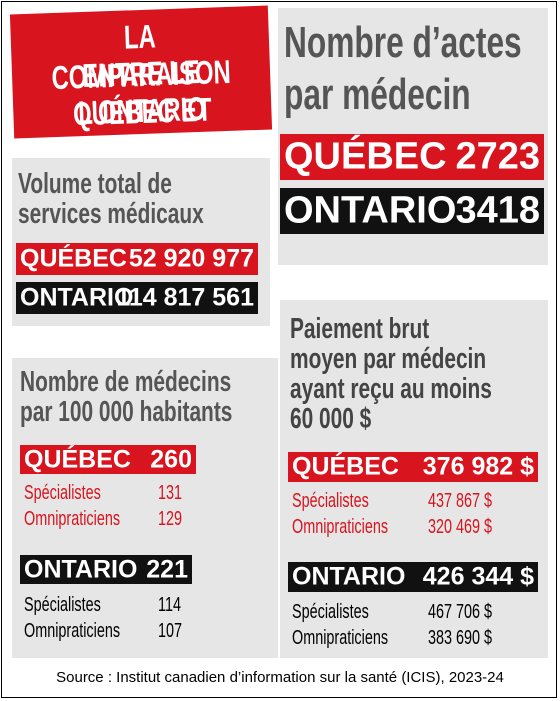 This screenshot has height=701, width=560. Describe the element at coordinates (460, 638) in the screenshot. I see `value: 383 690 $` at that location.